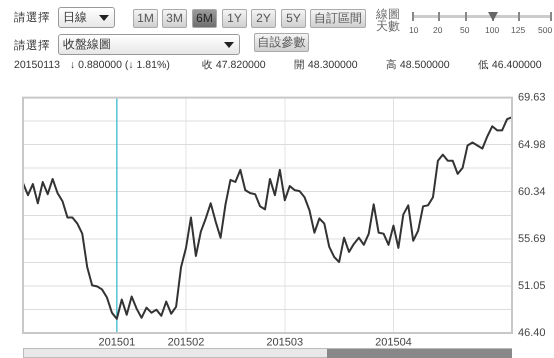 Image resolution: width=554 pixels, height=358 pixels. Describe the element at coordinates (532, 333) in the screenshot. I see `y-tick-label: 46.40` at that location.